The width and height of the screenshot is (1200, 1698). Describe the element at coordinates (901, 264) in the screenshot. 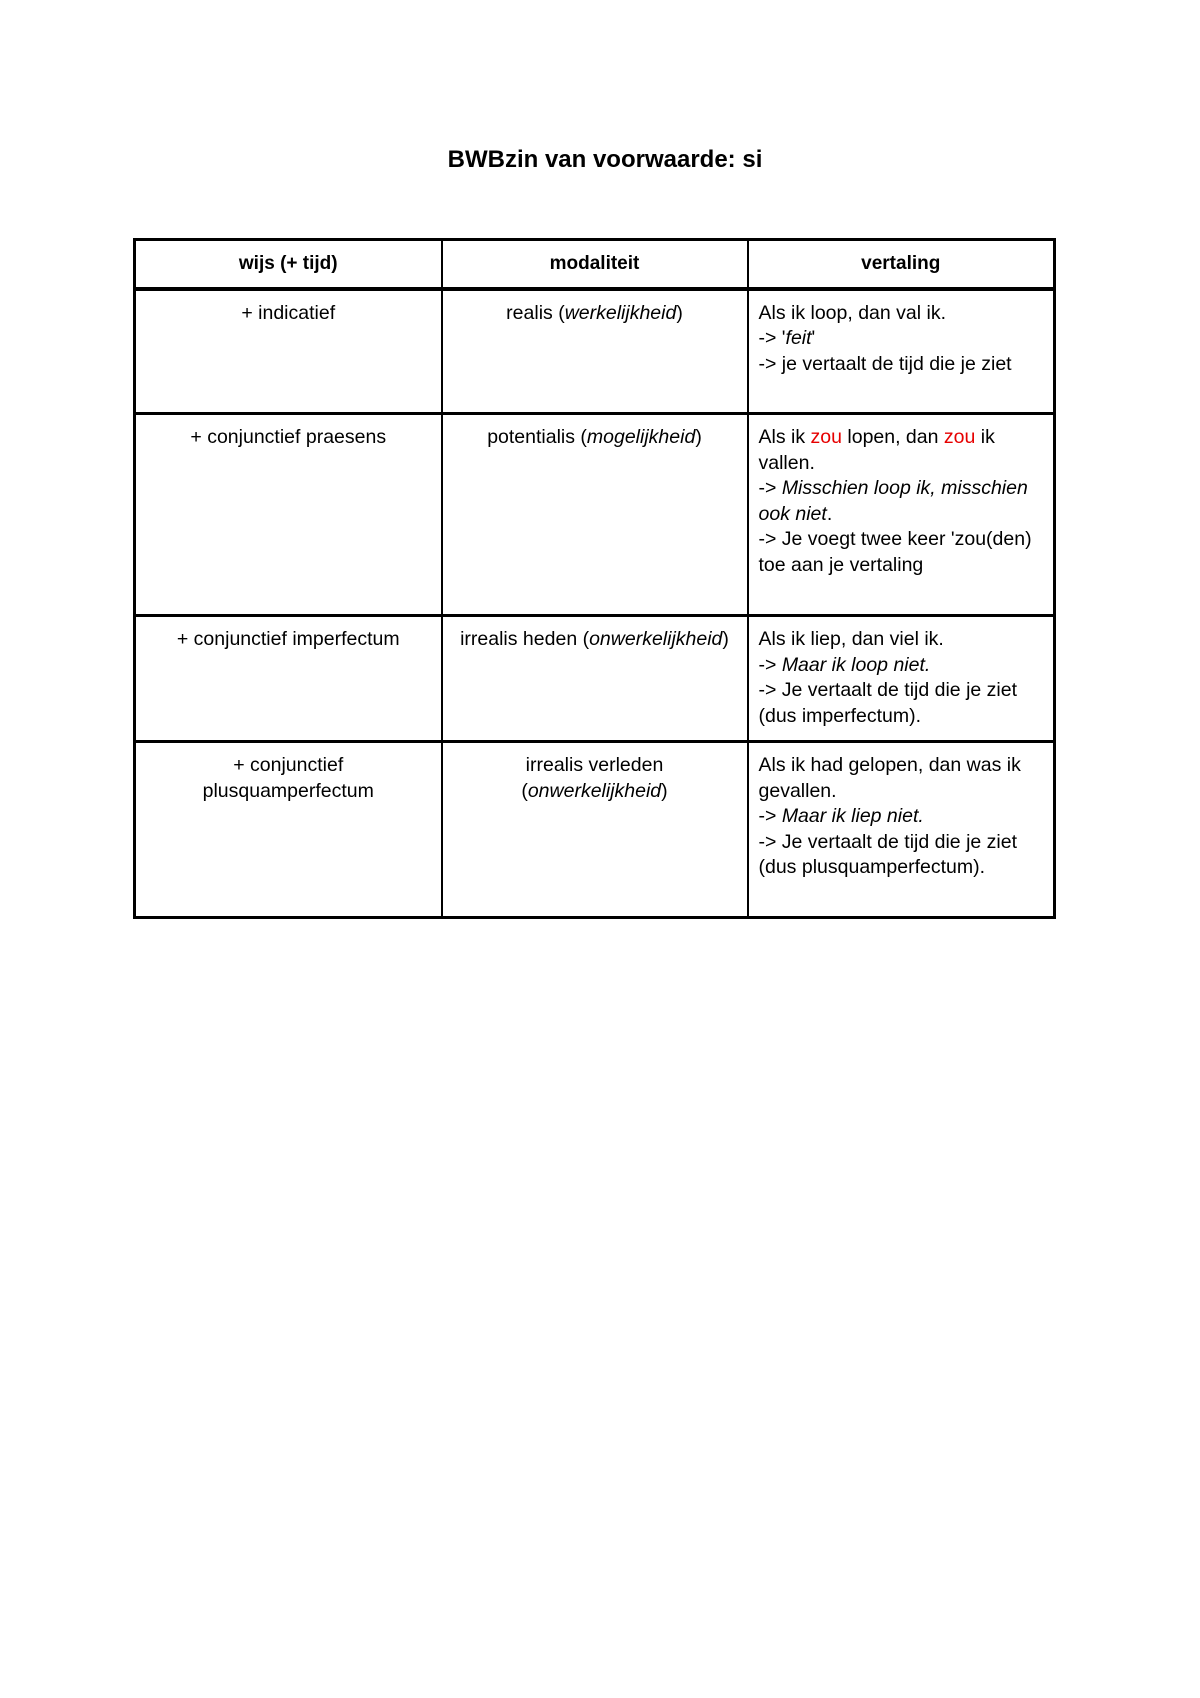

I see `header-vertaling: vertaling` at that location.